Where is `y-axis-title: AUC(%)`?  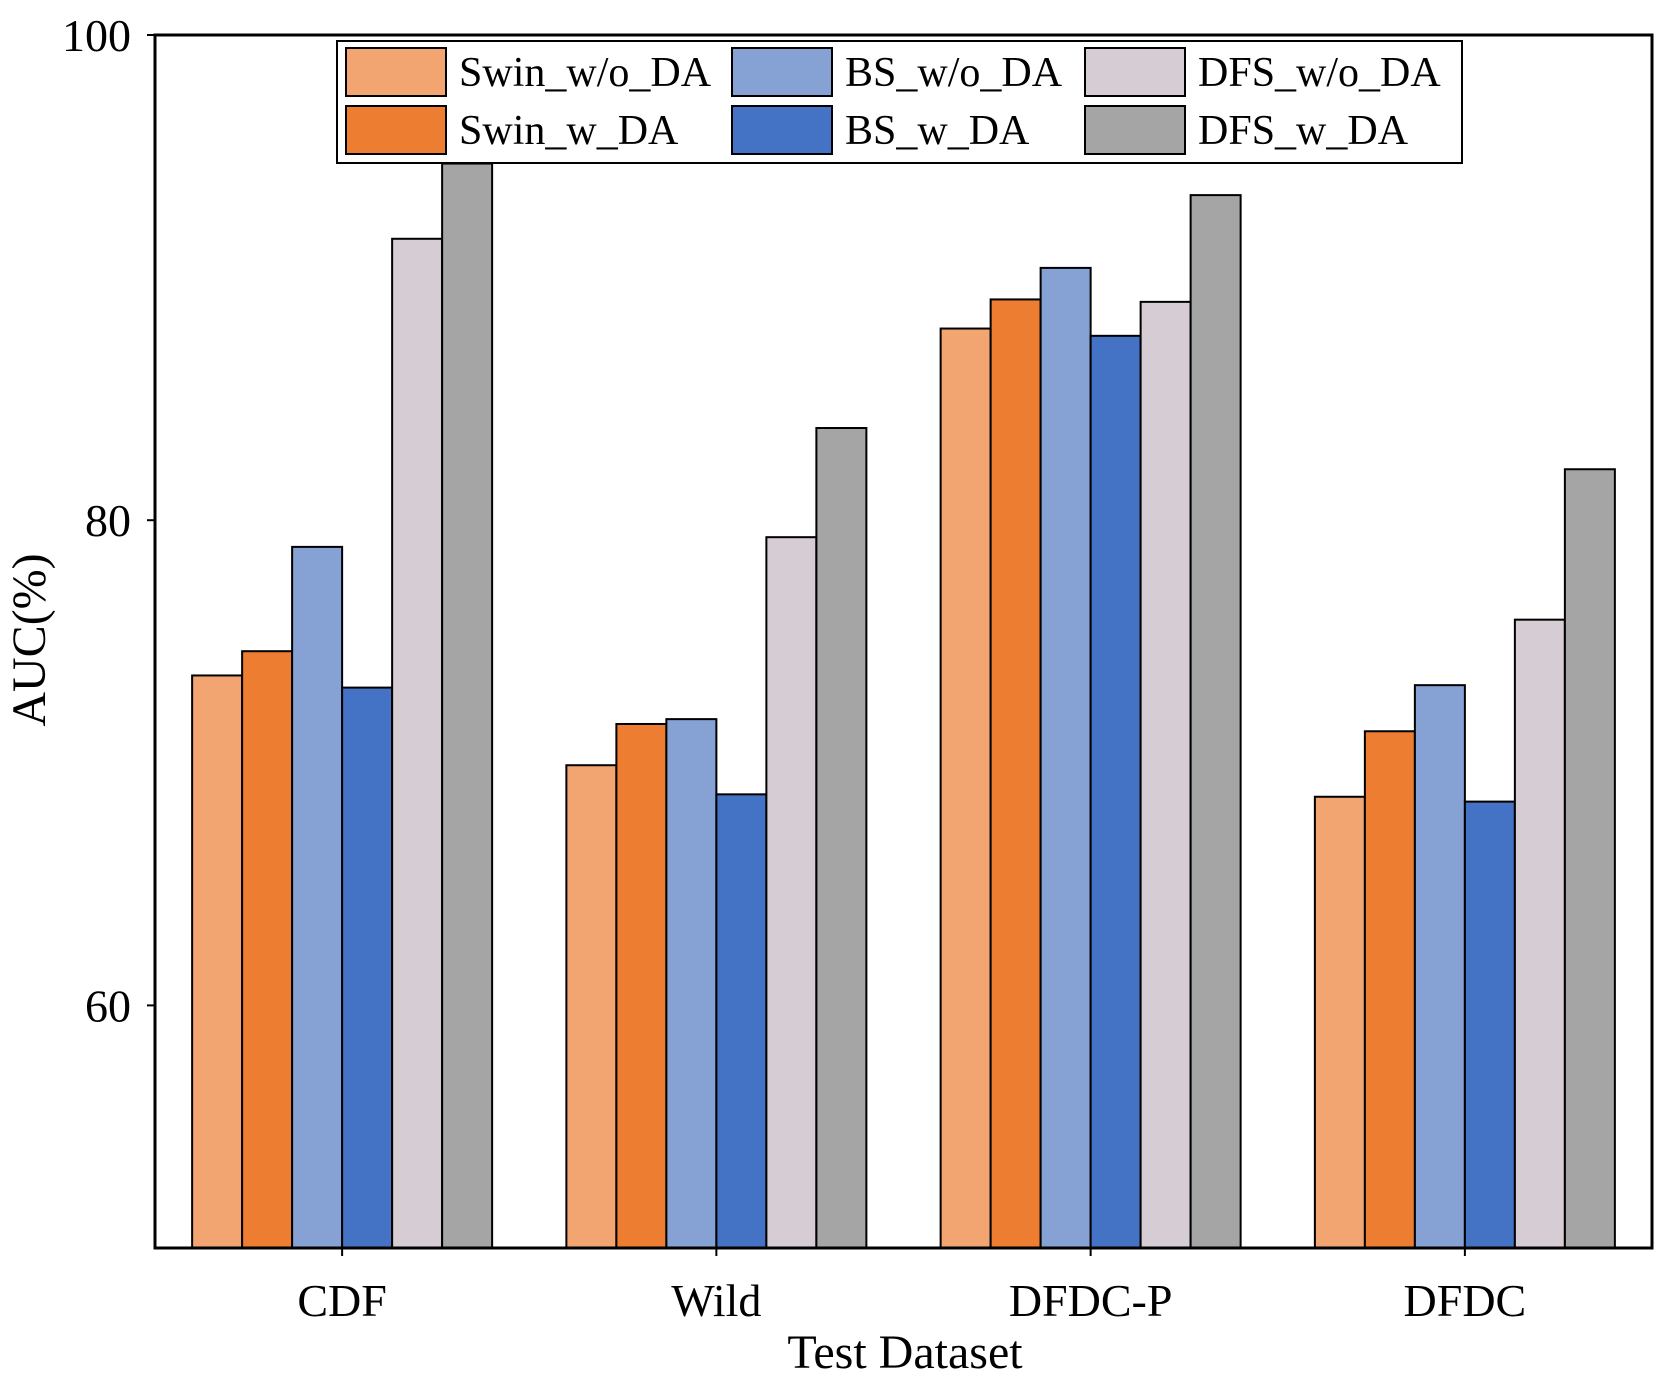 y-axis-title: AUC(%) is located at coordinates (29, 639).